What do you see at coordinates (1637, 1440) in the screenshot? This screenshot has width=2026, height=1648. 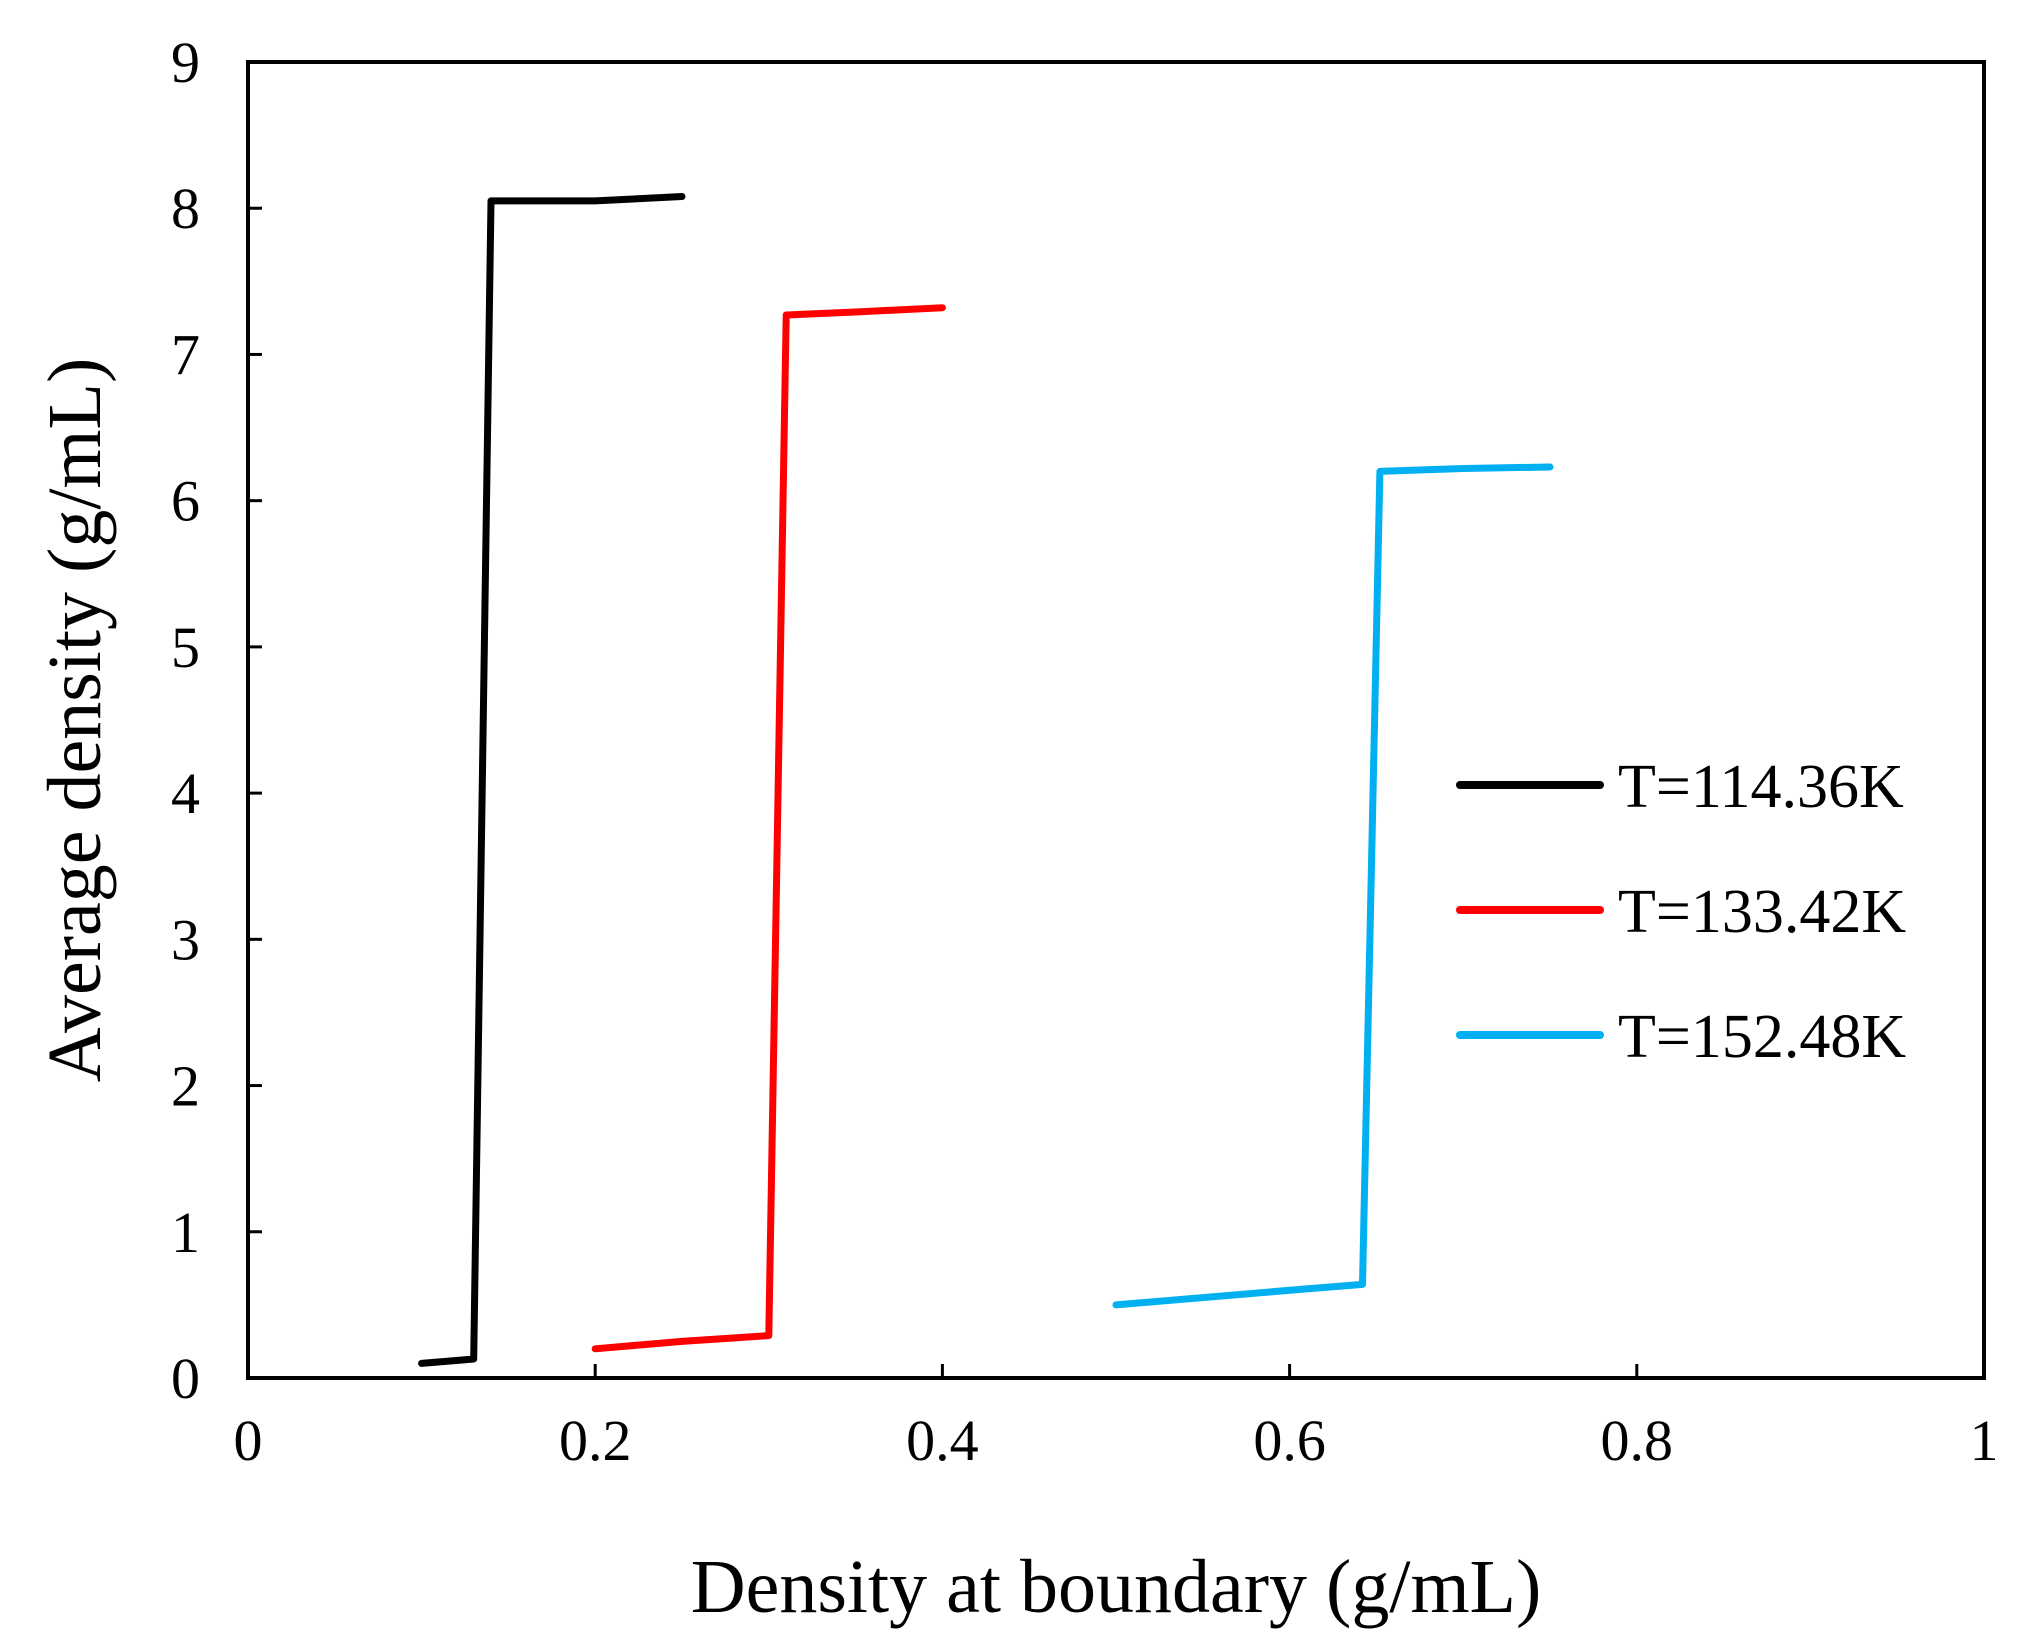 I see `x-tick-label: 0.8` at bounding box center [1637, 1440].